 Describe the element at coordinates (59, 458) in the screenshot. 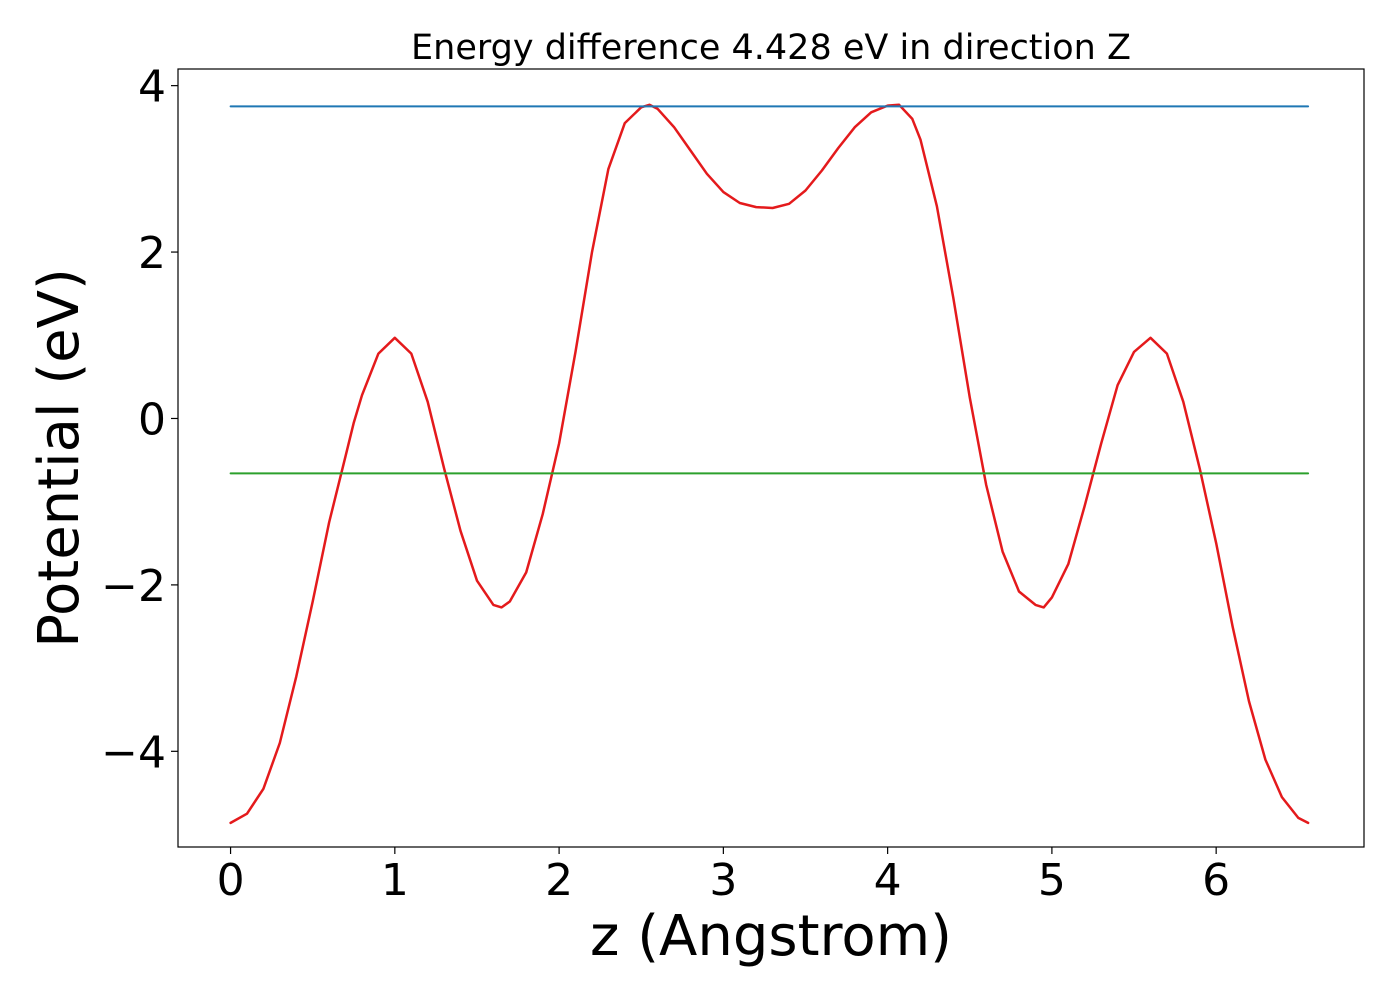

I see `y-axis-label: Potential (eV)` at that location.